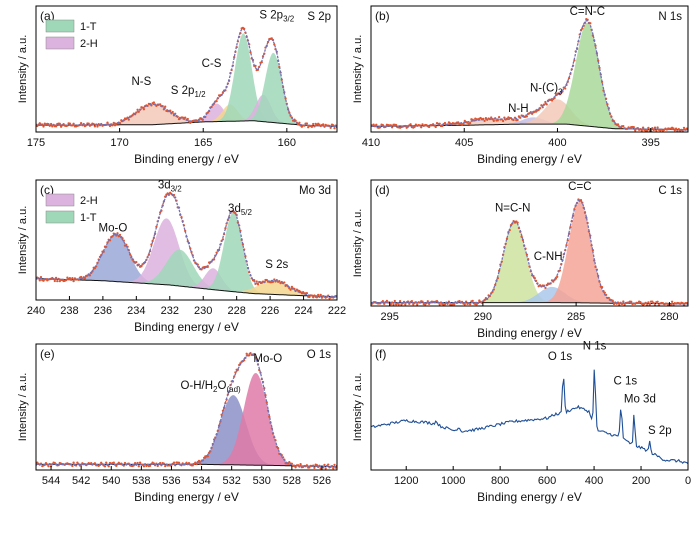  What do you see at coordinates (529, 252) in the screenshot?
I see `plot-area-d` at bounding box center [529, 252].